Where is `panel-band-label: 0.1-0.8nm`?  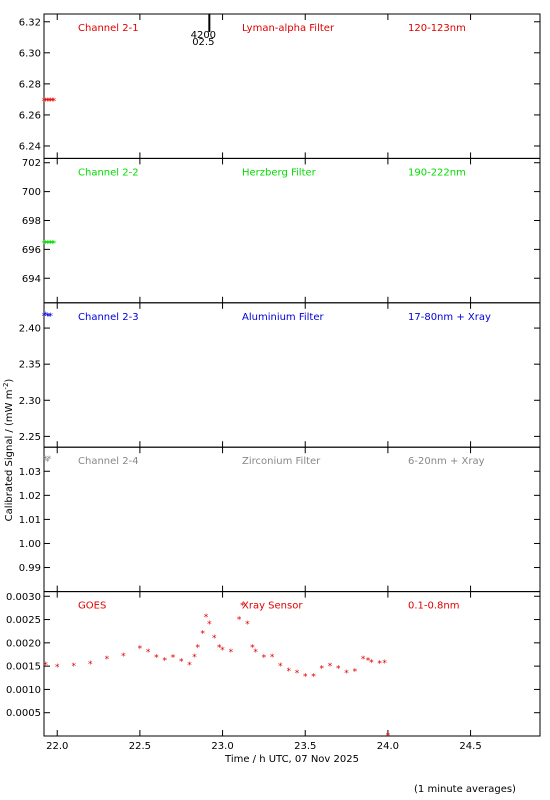 panel-band-label: 0.1-0.8nm is located at coordinates (434, 606).